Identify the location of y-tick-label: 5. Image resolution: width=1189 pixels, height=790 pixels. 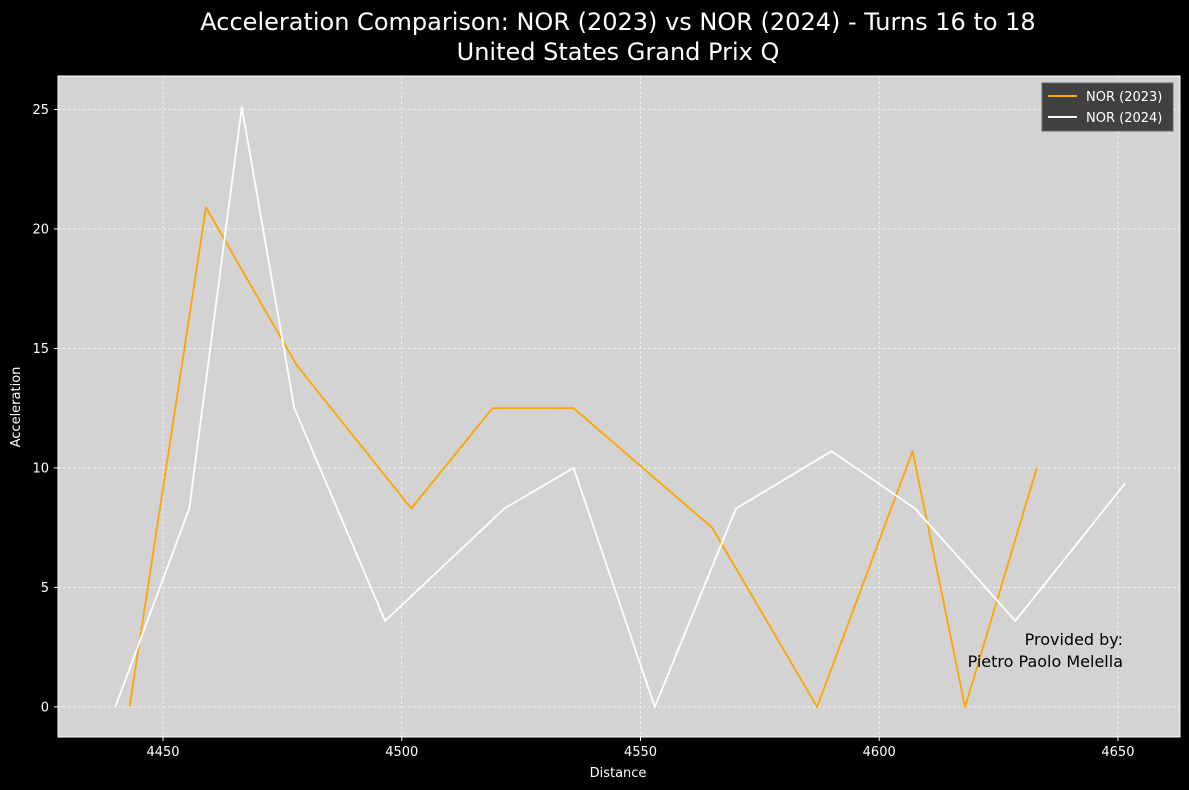
(45, 588).